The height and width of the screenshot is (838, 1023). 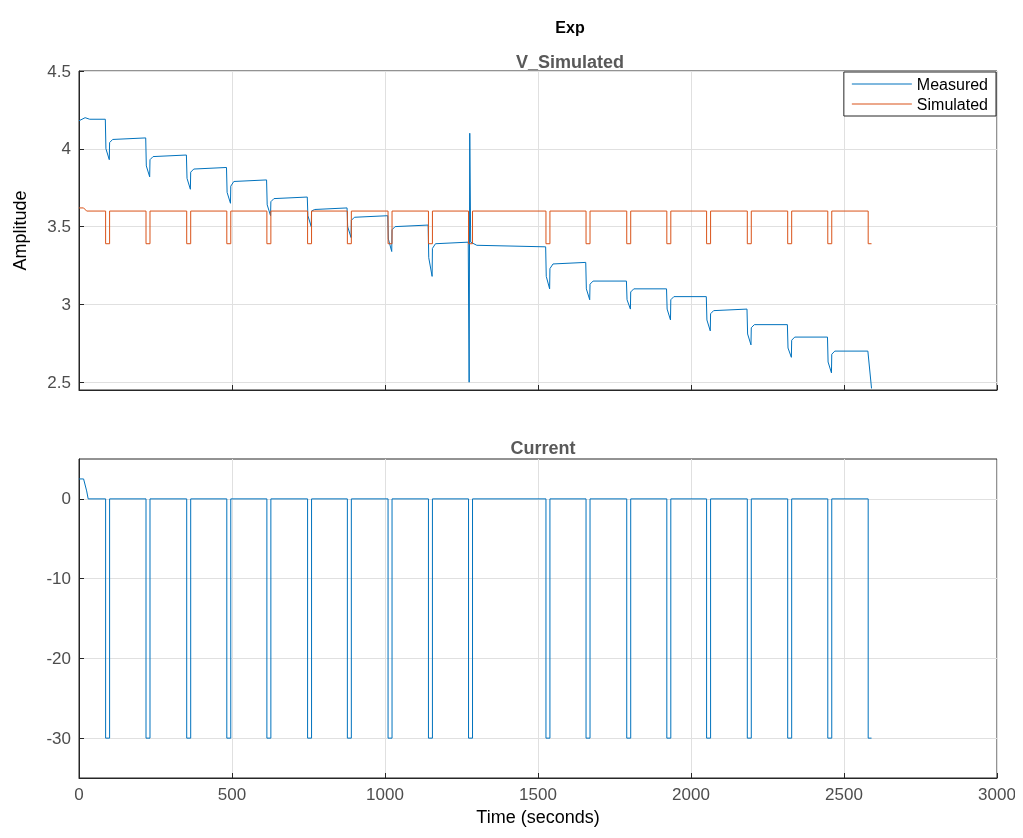 What do you see at coordinates (570, 62) in the screenshot?
I see `chart-subtitle: V_Simulated` at bounding box center [570, 62].